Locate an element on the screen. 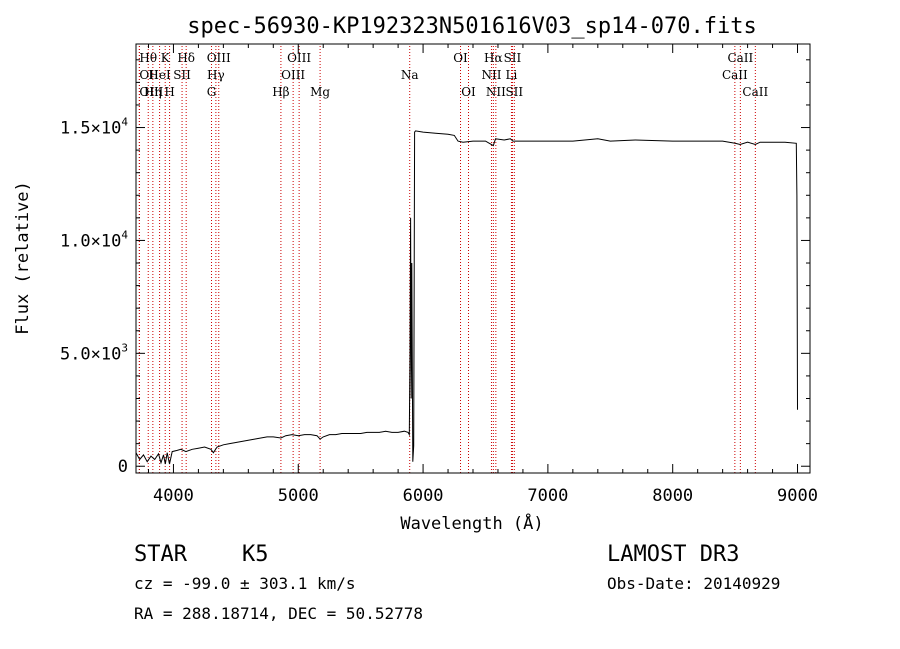 This screenshot has width=900, height=649. subclass: K5 is located at coordinates (255, 554).